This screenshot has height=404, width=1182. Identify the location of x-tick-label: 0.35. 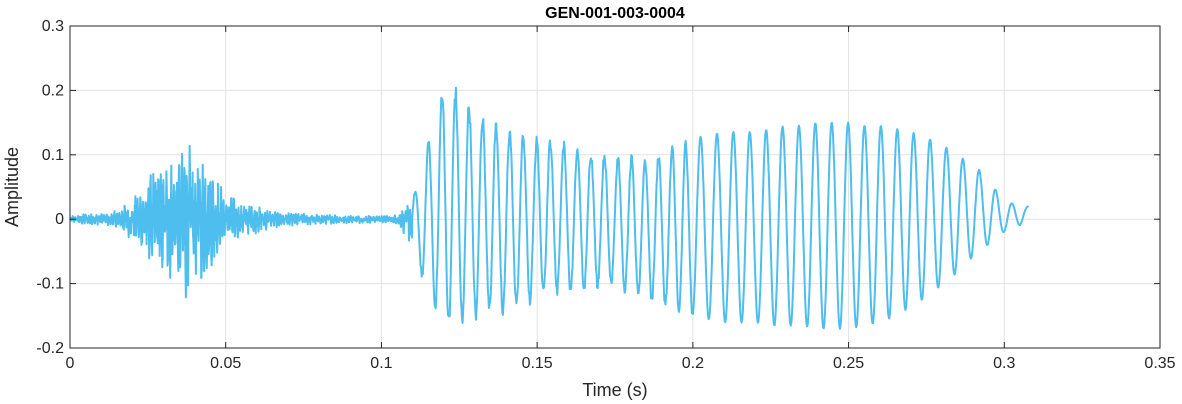
(1159, 363).